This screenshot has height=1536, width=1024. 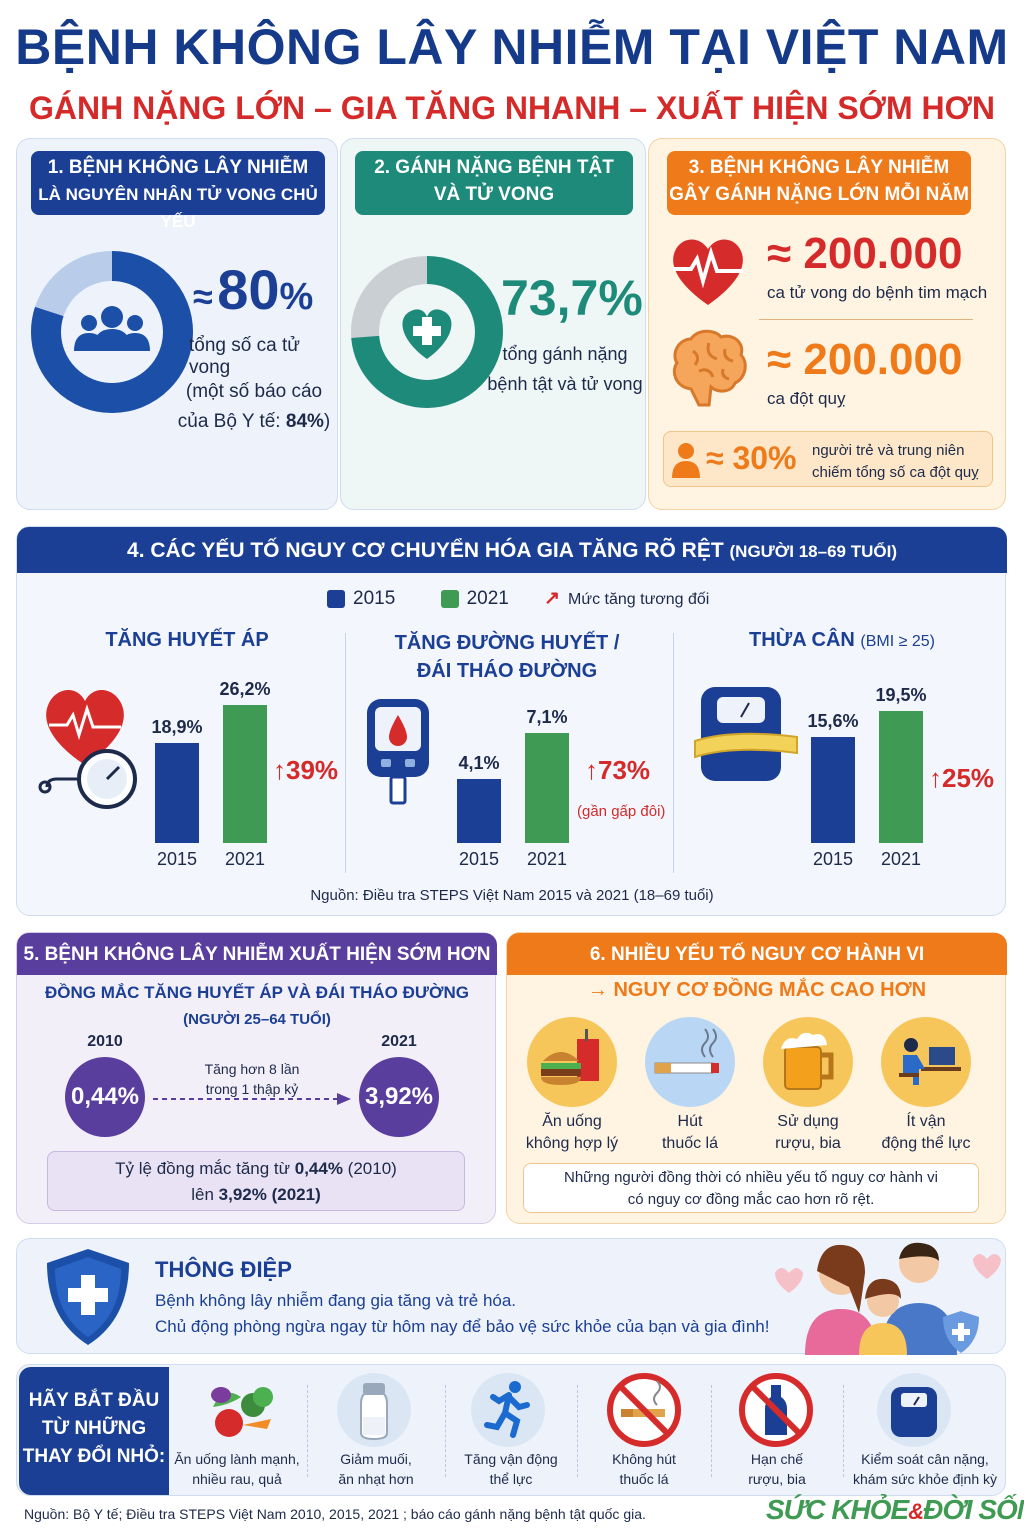 What do you see at coordinates (777, 1479) in the screenshot?
I see `action-label-alcohol-2: rượu, bia` at bounding box center [777, 1479].